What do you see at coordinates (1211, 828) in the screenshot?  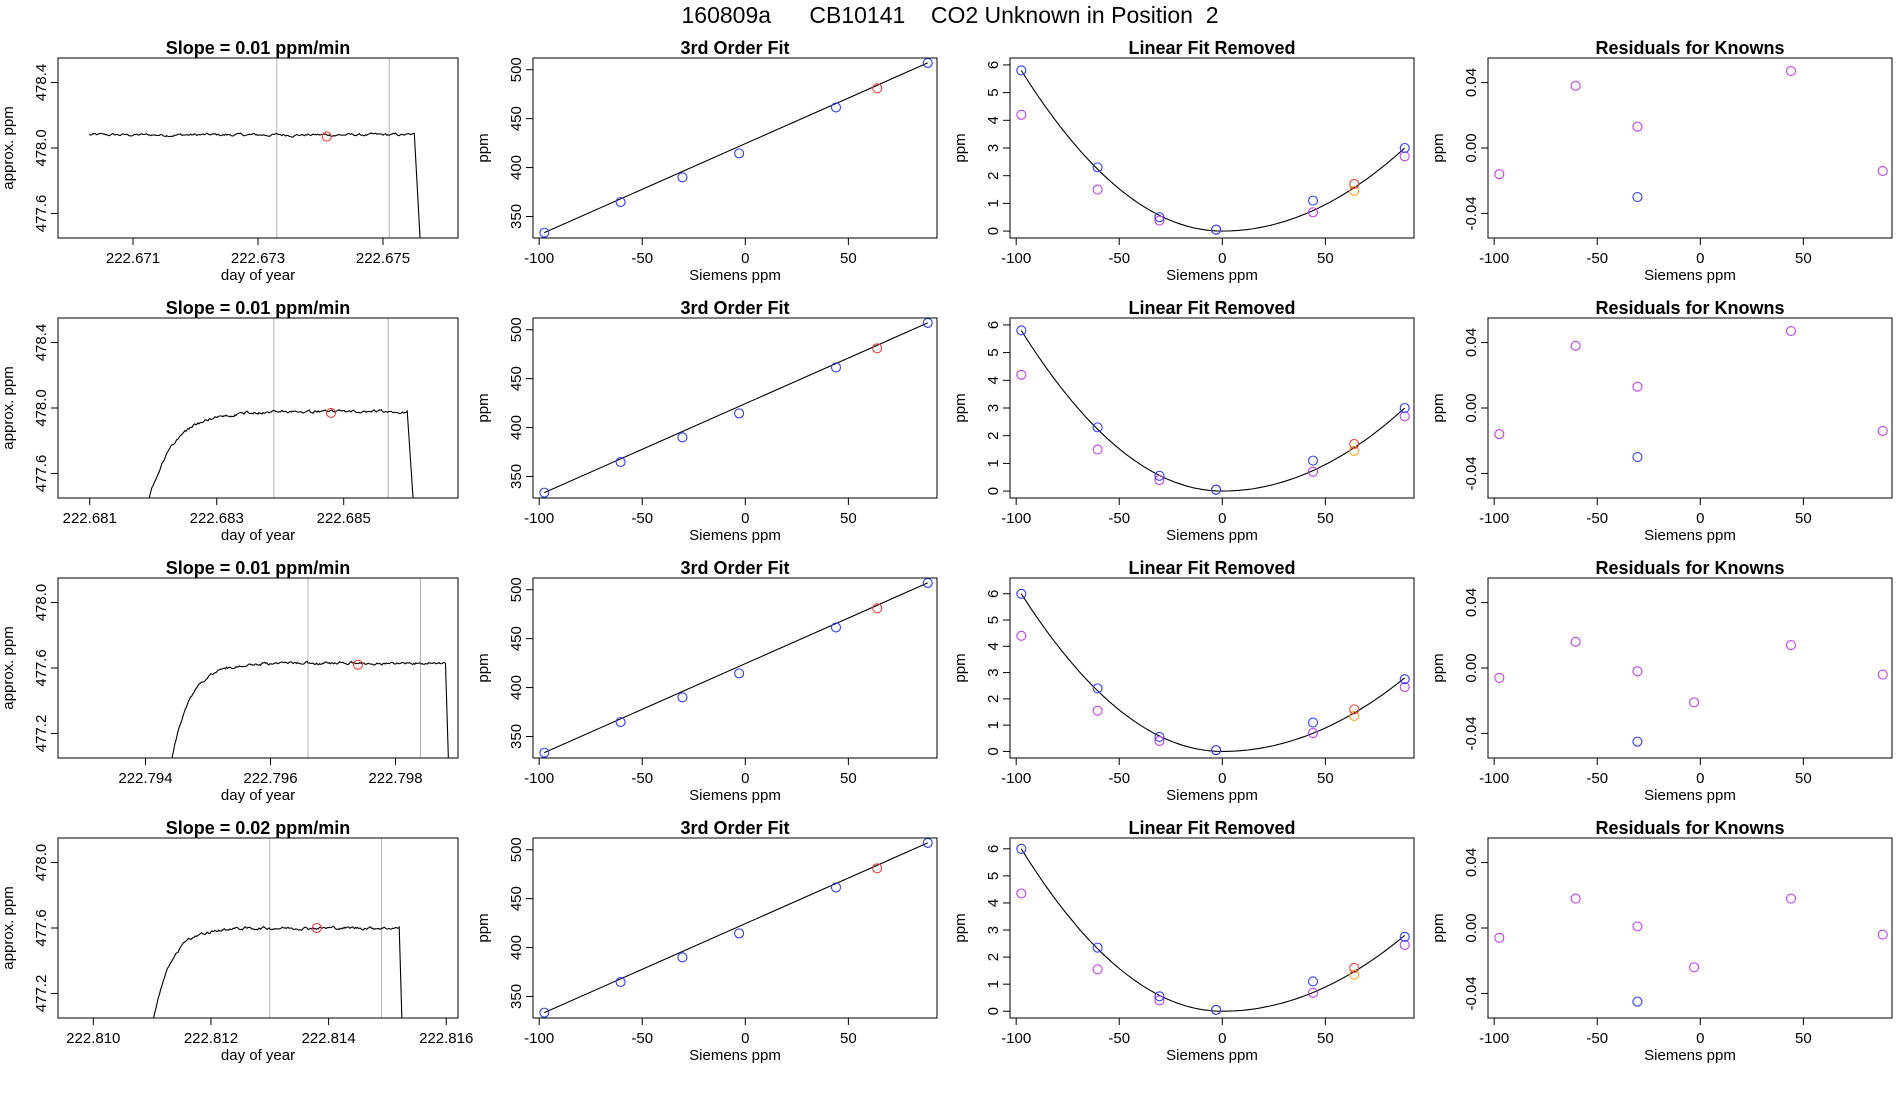 I see `panel-title: Linear Fit Removed` at bounding box center [1211, 828].